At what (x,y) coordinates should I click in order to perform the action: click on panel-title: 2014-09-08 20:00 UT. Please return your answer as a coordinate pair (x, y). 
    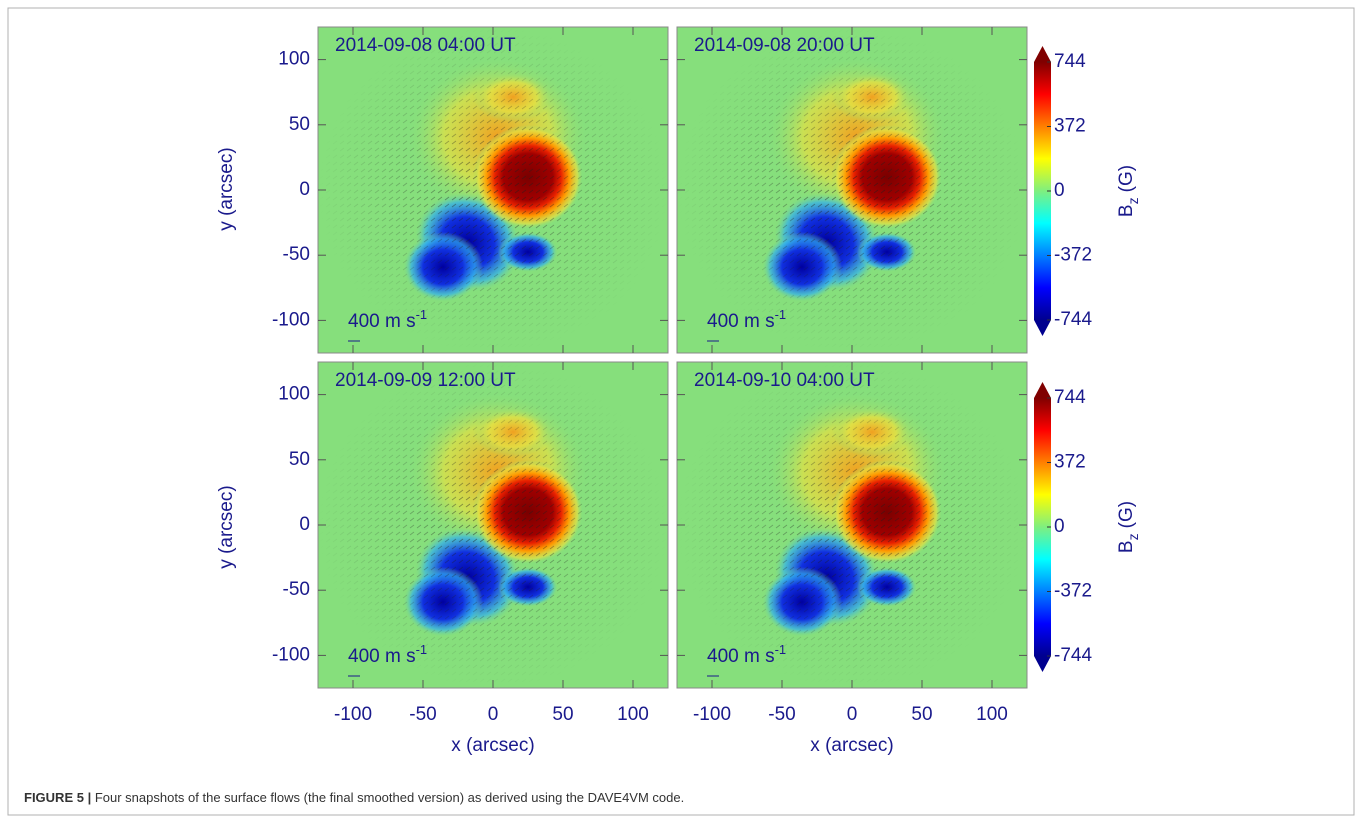
    Looking at the image, I should click on (784, 45).